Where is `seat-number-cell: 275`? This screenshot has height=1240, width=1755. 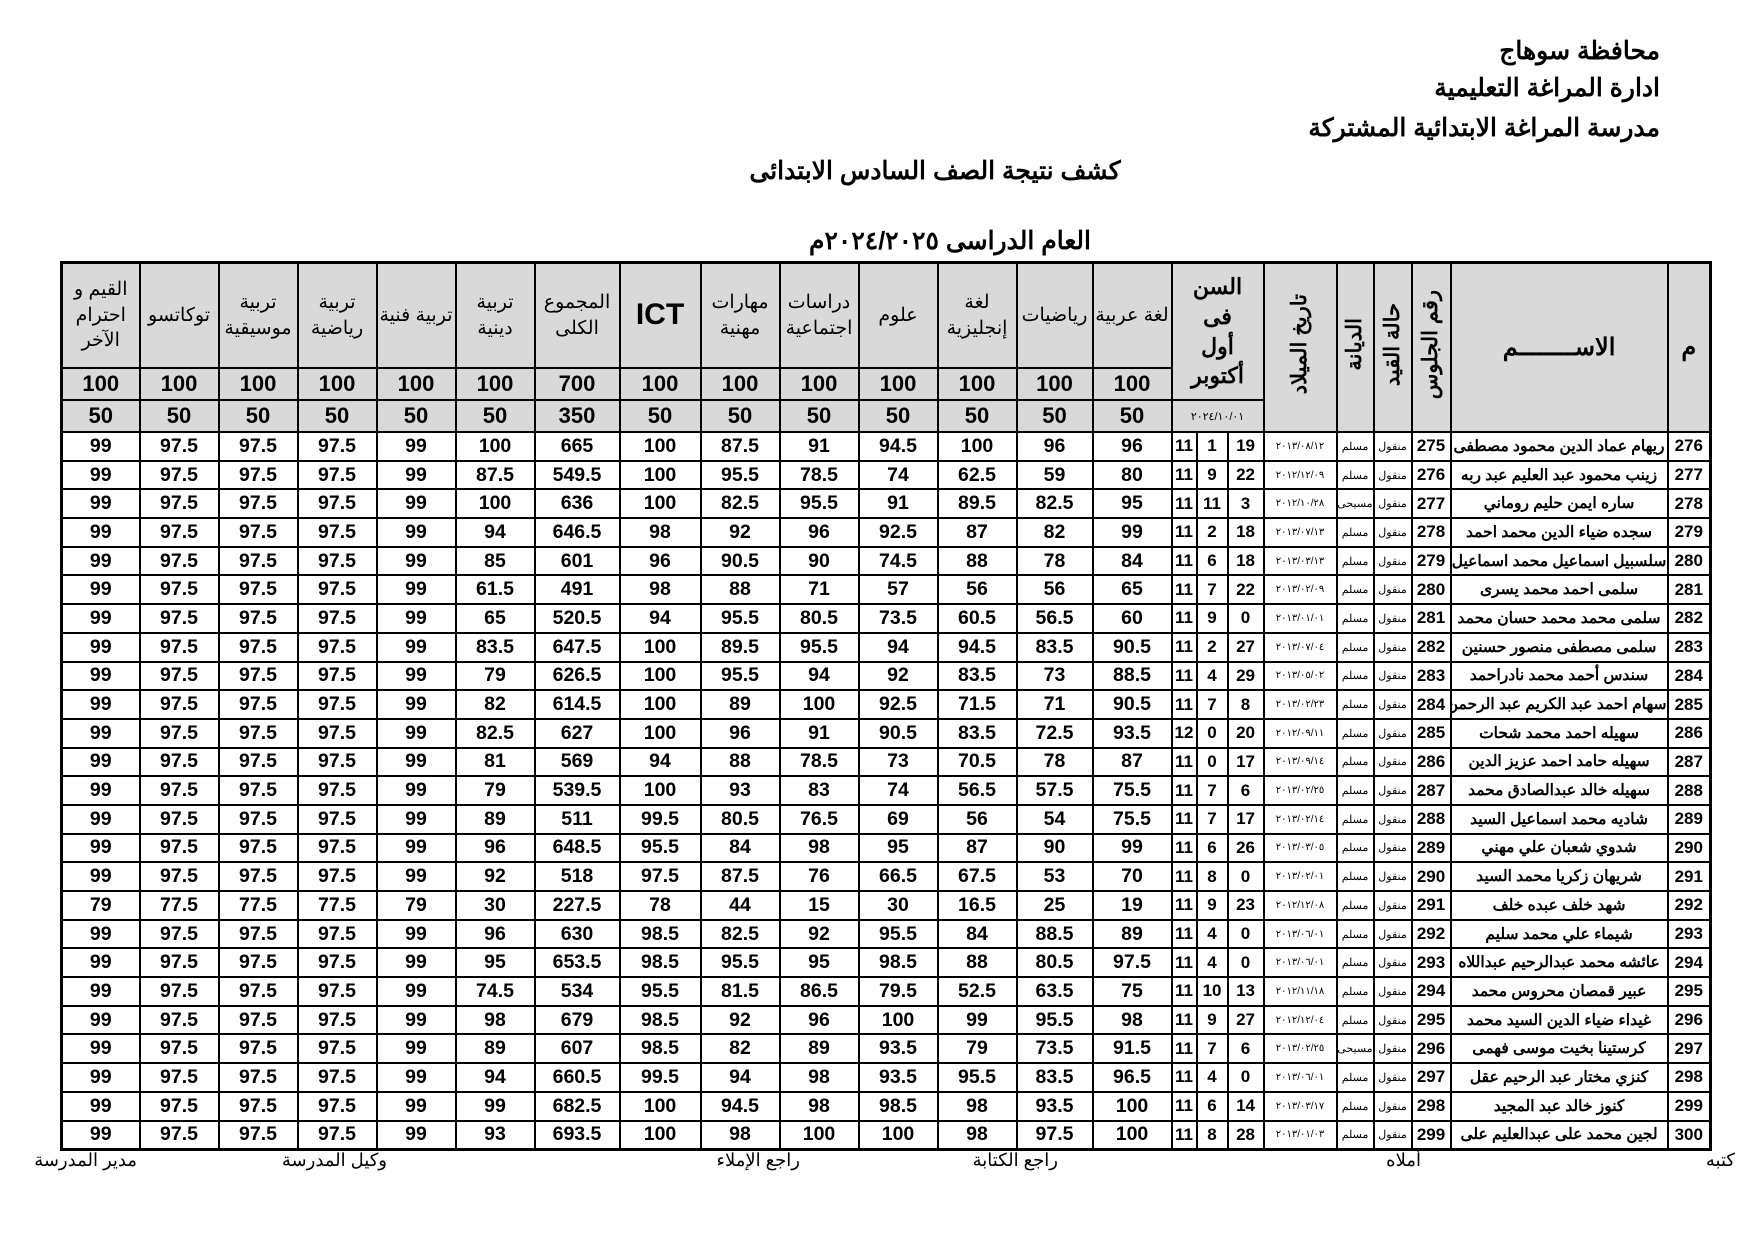
seat-number-cell: 275 is located at coordinates (1431, 446).